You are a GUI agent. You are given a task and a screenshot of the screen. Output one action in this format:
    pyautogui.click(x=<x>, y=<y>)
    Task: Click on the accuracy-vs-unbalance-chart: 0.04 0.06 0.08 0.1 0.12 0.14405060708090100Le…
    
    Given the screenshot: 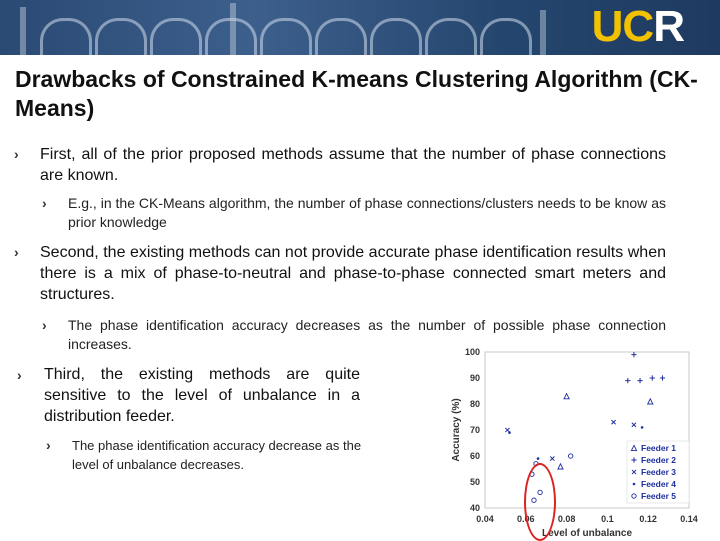 What is the action you would take?
    pyautogui.click(x=574, y=443)
    